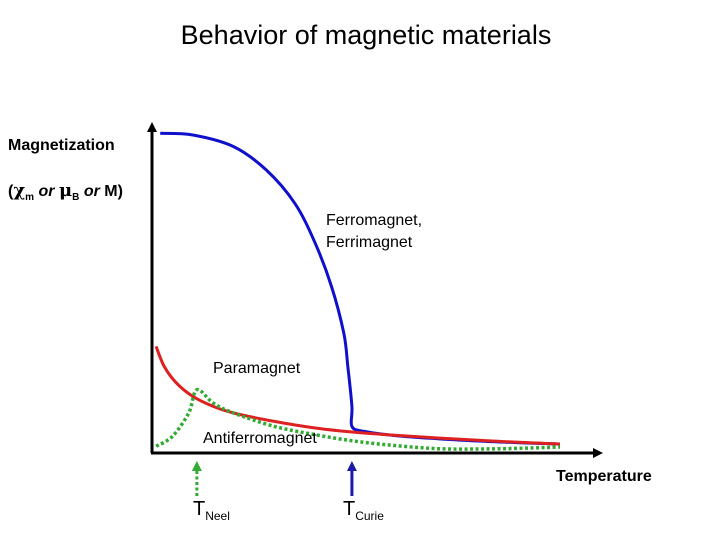 This screenshot has width=720, height=540. What do you see at coordinates (217, 516) in the screenshot?
I see `t-neel-subscript: Neel` at bounding box center [217, 516].